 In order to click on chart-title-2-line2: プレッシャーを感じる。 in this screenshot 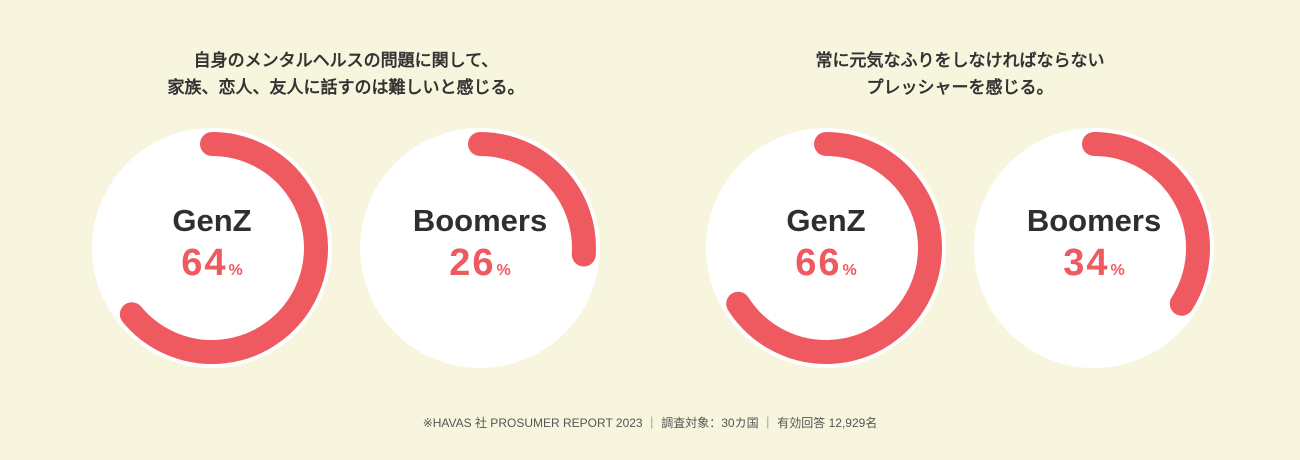, I will do `click(960, 88)`.